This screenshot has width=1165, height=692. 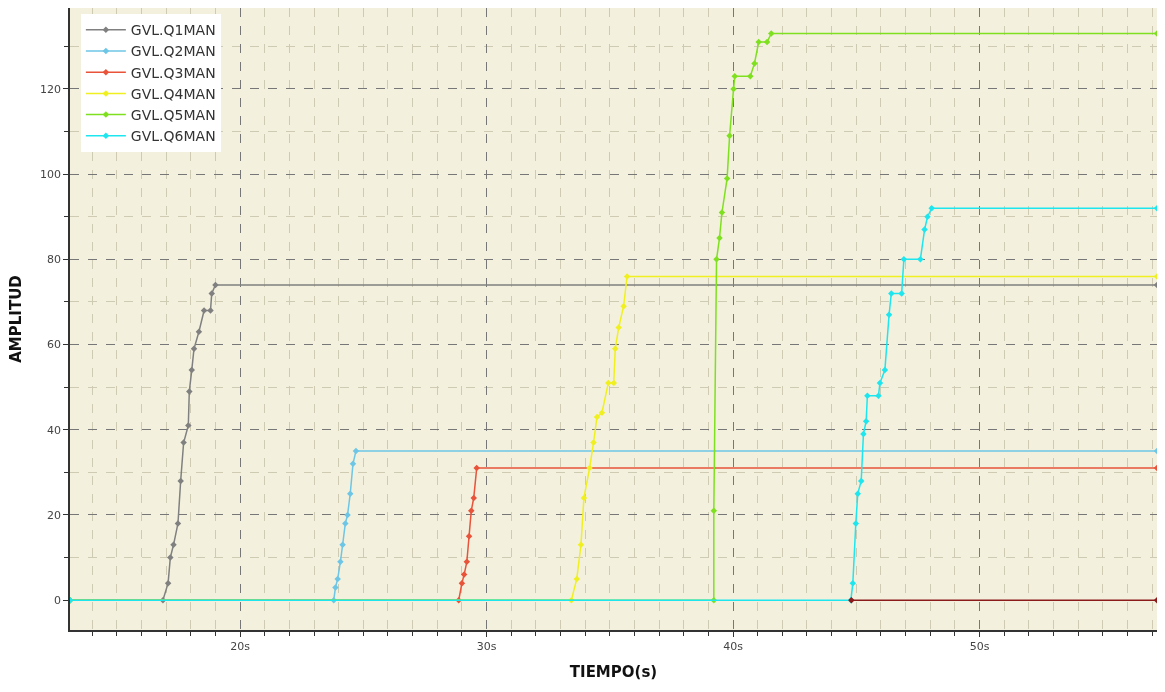 What do you see at coordinates (58, 601) in the screenshot?
I see `y-tick-label: 0` at bounding box center [58, 601].